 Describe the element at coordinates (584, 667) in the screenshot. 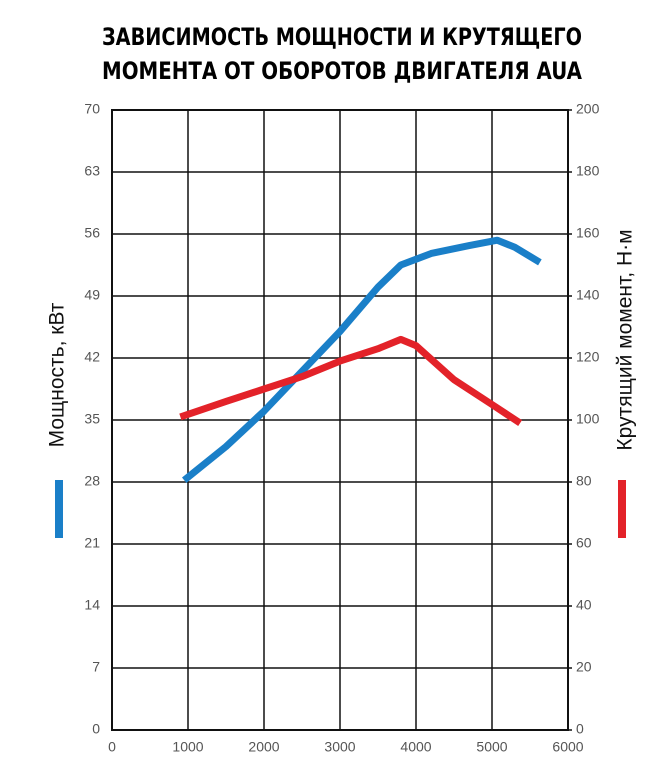

I see `y2-tick-label: 20` at that location.